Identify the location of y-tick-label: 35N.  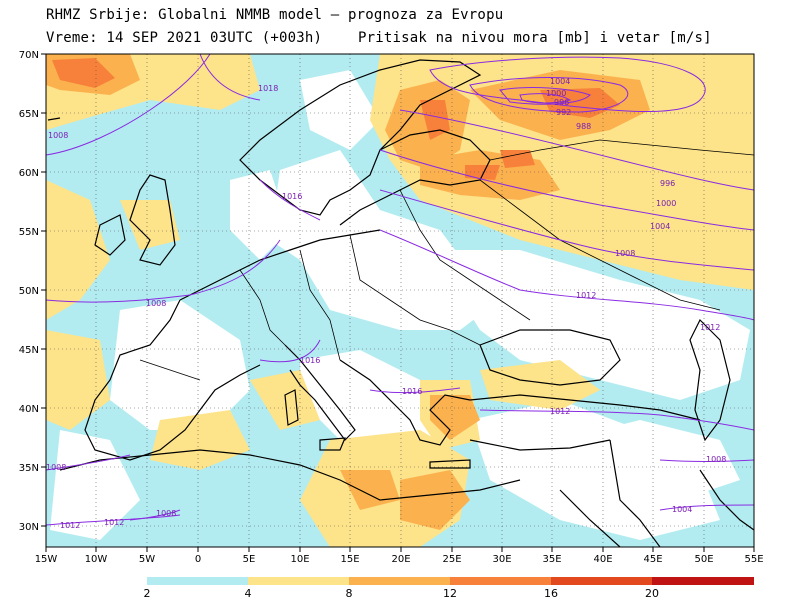
(29, 468).